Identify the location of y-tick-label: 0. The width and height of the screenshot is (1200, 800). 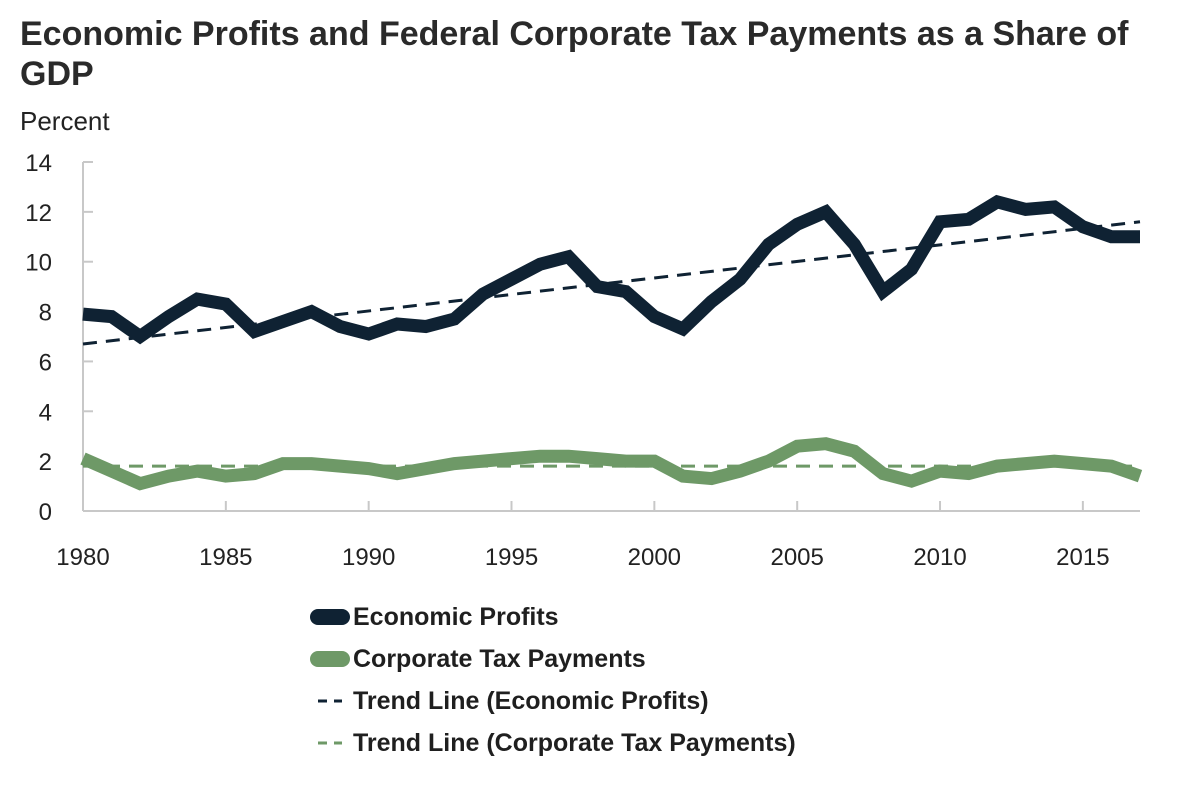
(45, 512).